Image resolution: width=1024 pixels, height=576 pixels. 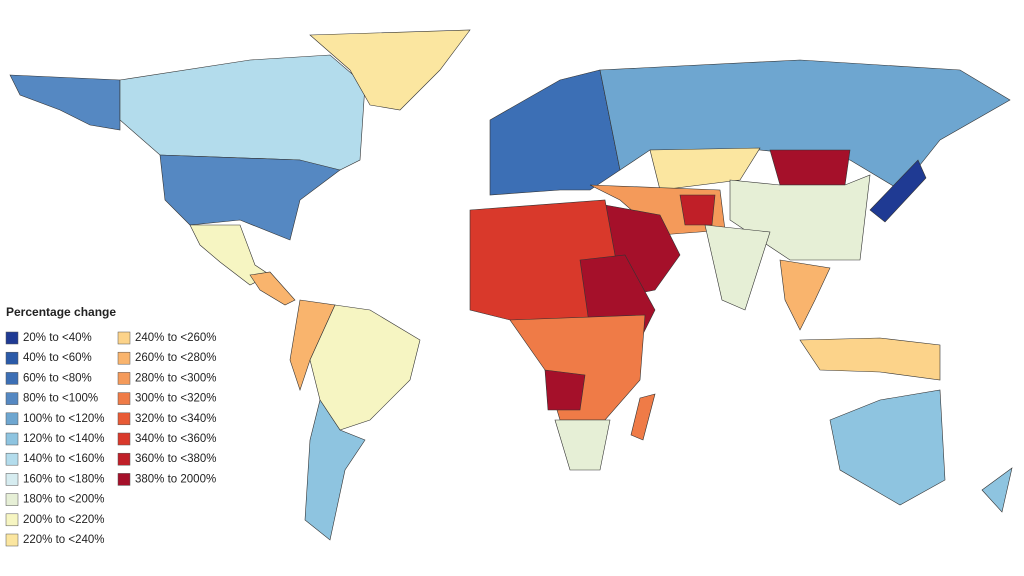 I want to click on europe, so click(x=555, y=132).